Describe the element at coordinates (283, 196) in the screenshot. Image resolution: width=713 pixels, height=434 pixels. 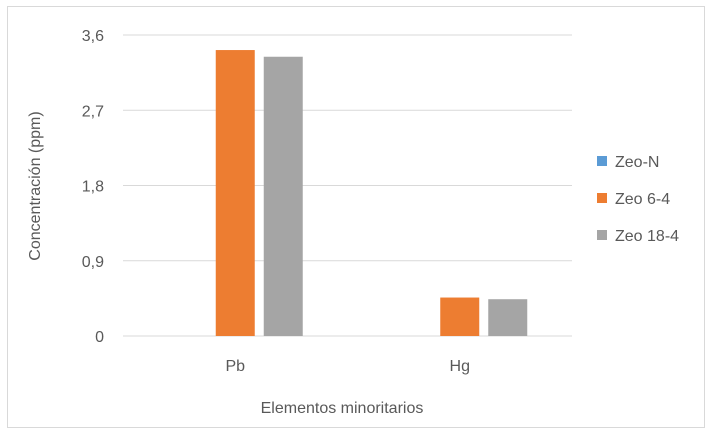
I see `bar-zeo-18-4-pb` at that location.